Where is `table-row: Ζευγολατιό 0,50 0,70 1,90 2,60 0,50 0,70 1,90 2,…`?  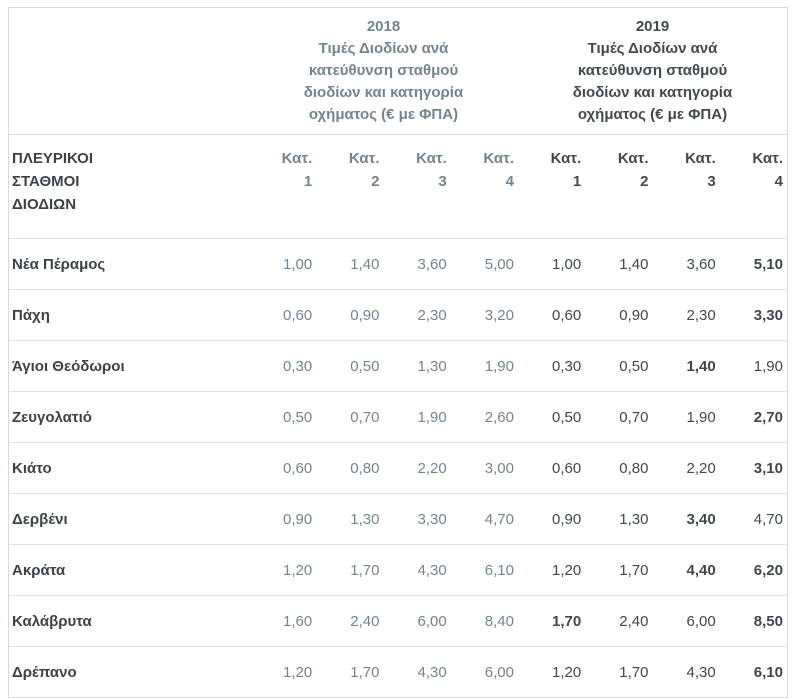 table-row: Ζευγολατιό 0,50 0,70 1,90 2,60 0,50 0,70 1,90 2,… is located at coordinates (398, 417).